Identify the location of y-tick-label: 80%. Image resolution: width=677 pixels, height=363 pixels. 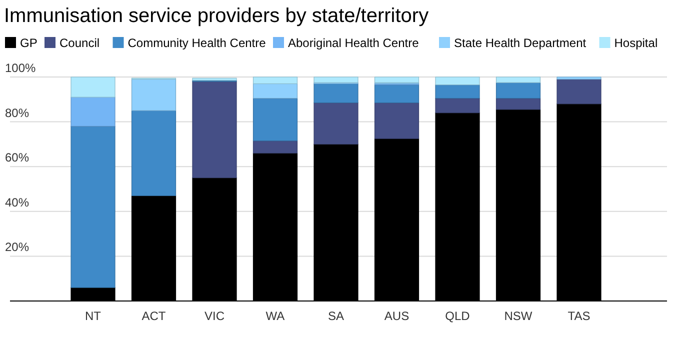
(17, 113).